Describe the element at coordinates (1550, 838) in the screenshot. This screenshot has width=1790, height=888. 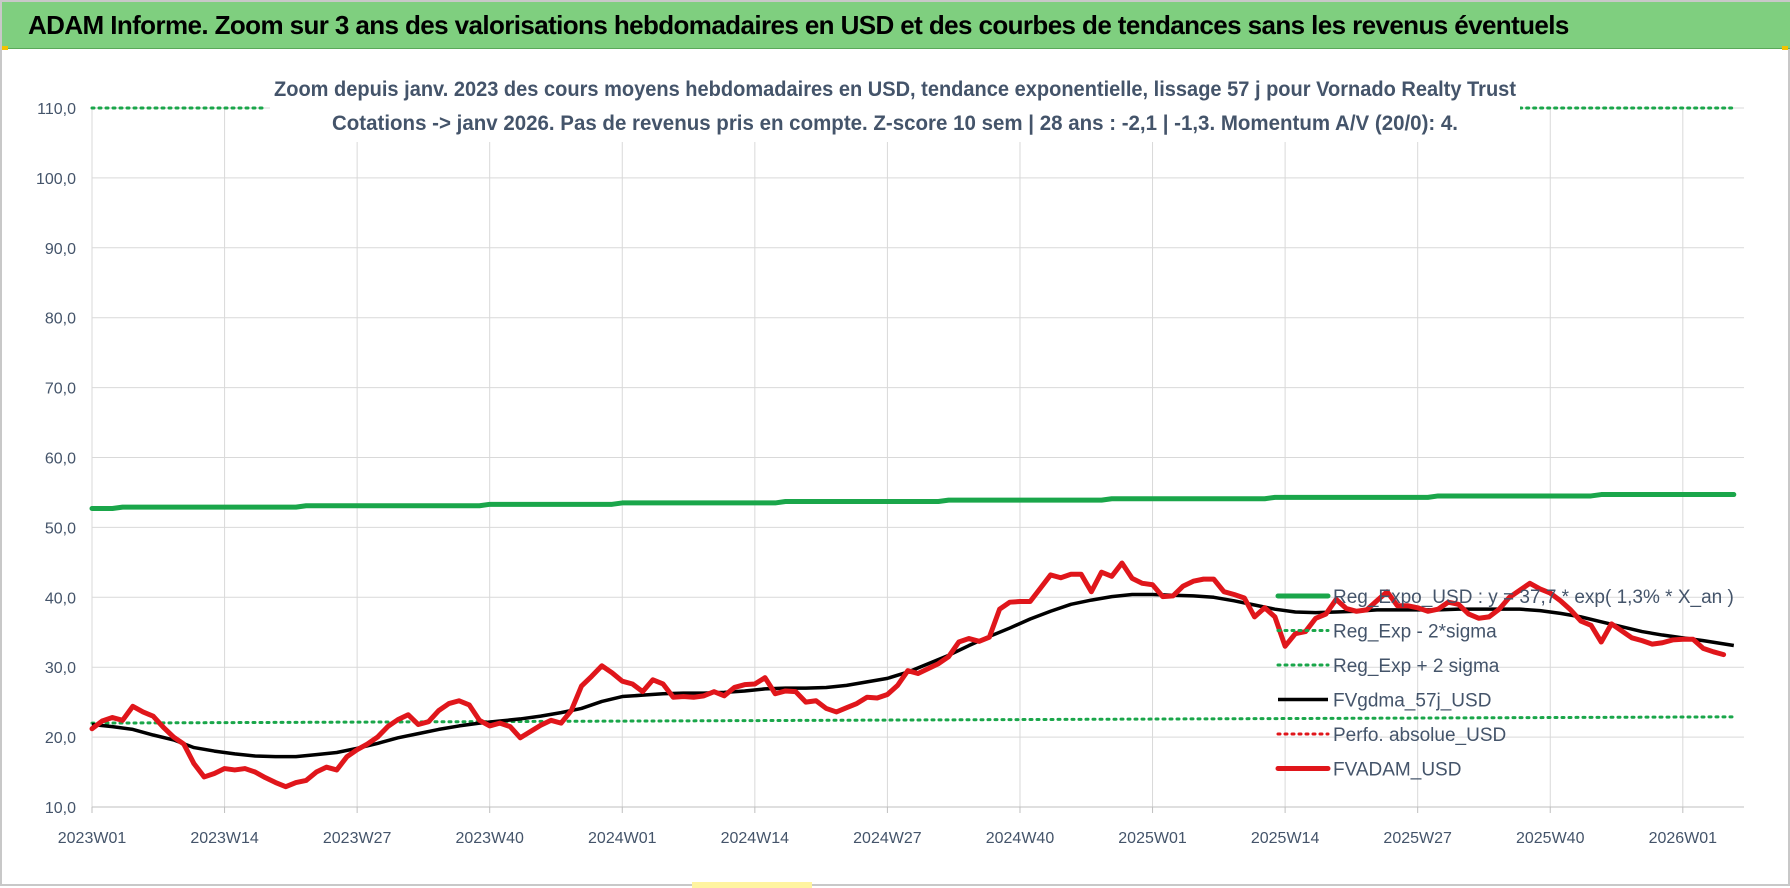
I see `x-tick-label: 2025W40` at that location.